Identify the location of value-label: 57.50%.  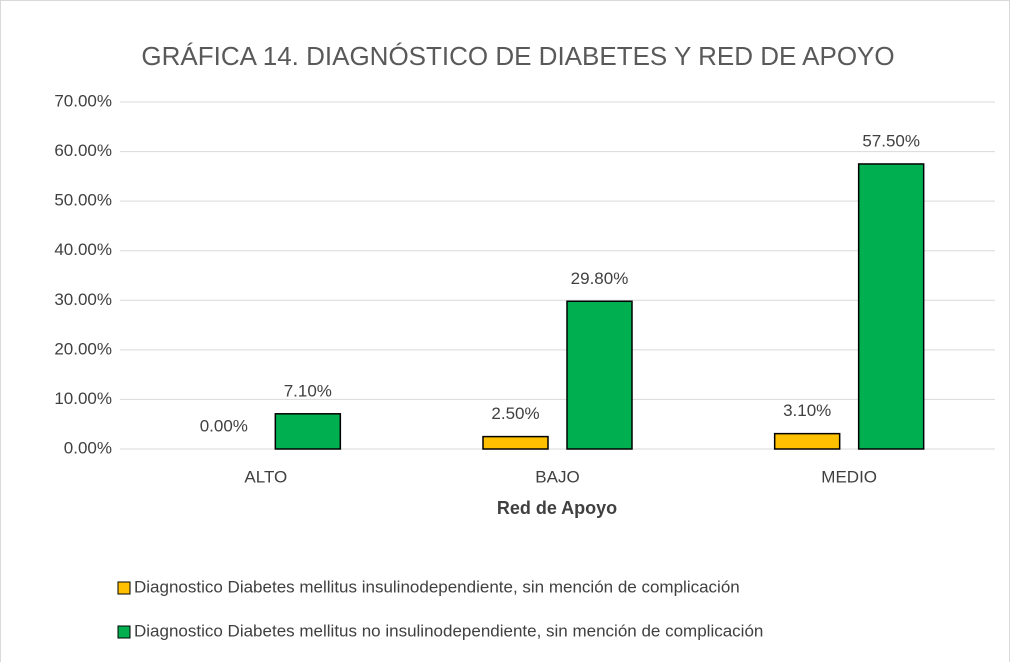
(891, 140).